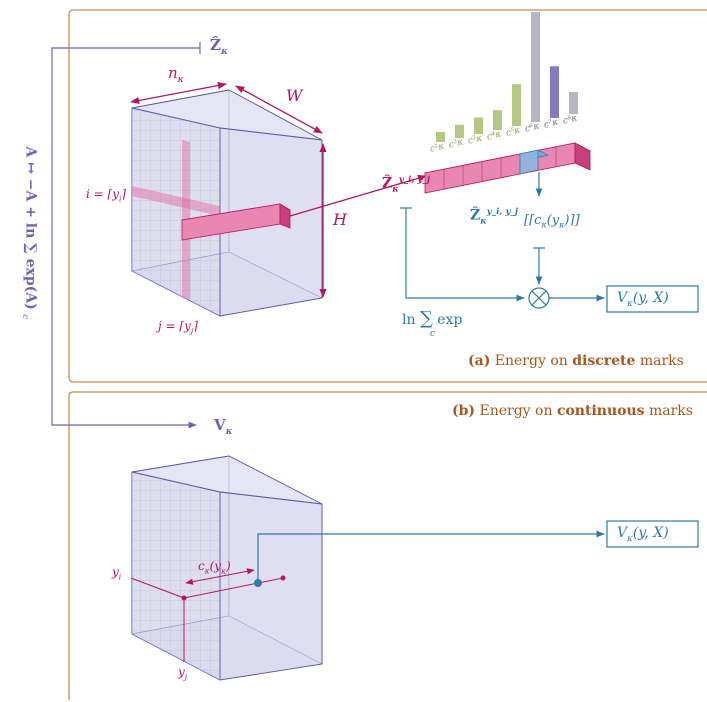 The width and height of the screenshot is (707, 702). What do you see at coordinates (358, 195) in the screenshot?
I see `tube-arrow` at bounding box center [358, 195].